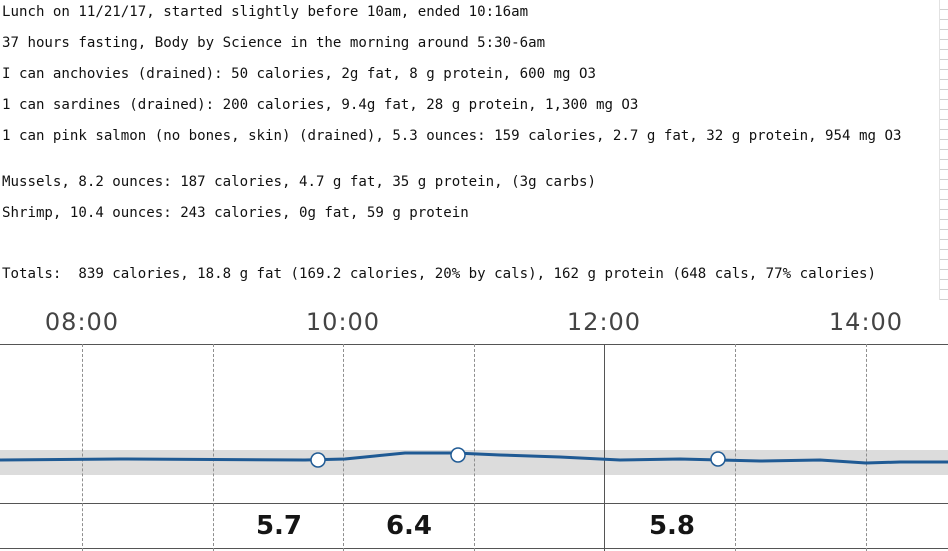  I want to click on glucose-trace-layer, so click(474, 457).